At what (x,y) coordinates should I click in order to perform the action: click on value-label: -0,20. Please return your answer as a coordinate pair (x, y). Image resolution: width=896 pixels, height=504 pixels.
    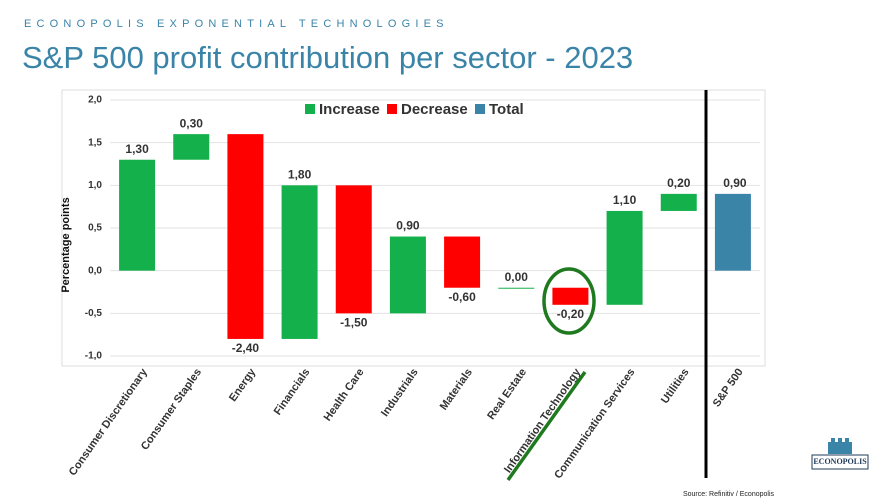
    Looking at the image, I should click on (571, 314).